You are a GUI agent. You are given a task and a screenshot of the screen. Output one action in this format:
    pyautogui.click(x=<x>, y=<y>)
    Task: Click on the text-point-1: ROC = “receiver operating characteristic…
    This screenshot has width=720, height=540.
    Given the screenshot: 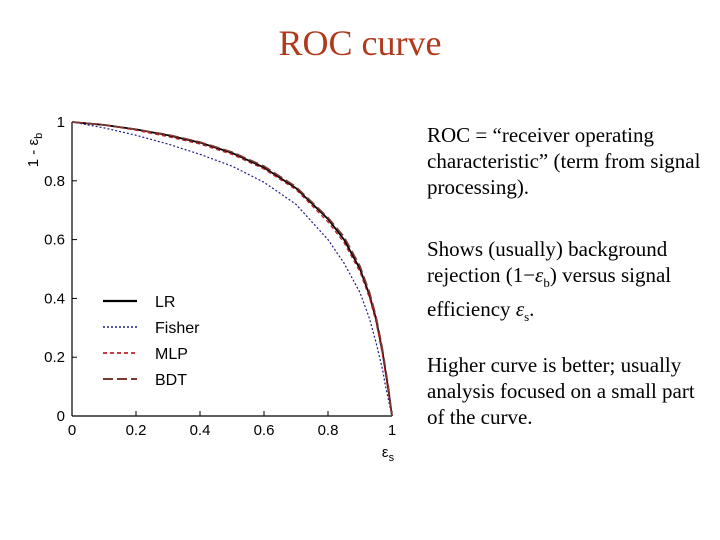 What is the action you would take?
    pyautogui.click(x=569, y=161)
    